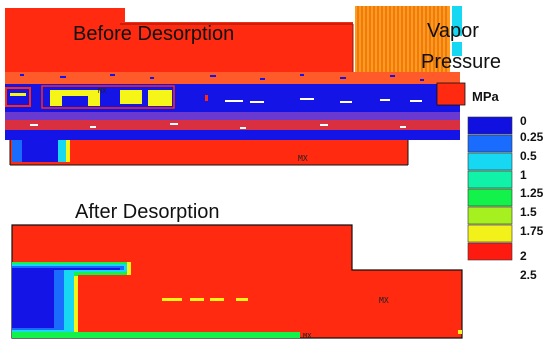  Describe the element at coordinates (528, 212) in the screenshot. I see `legend-label-5: 1.5` at that location.